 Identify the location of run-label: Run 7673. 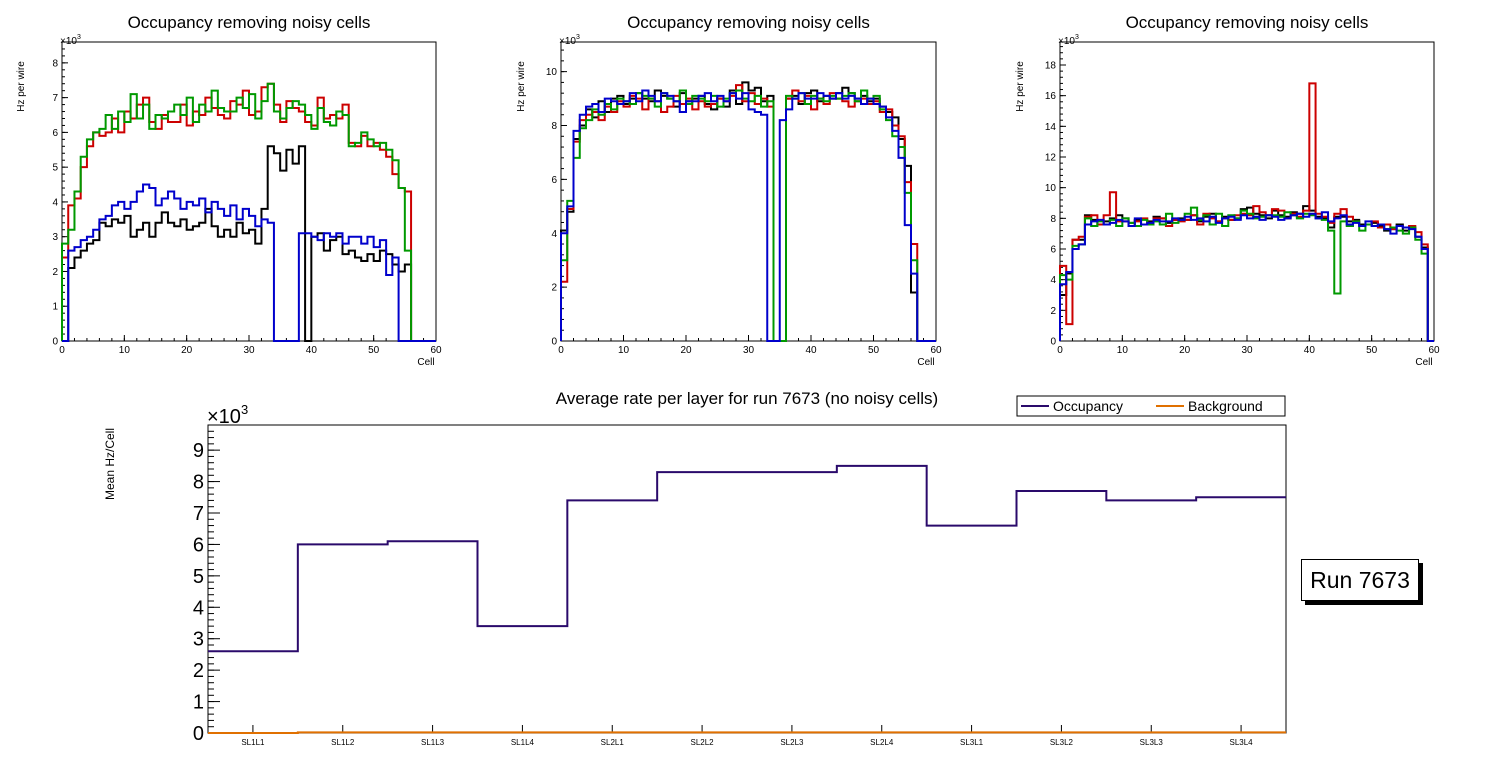
(1360, 580).